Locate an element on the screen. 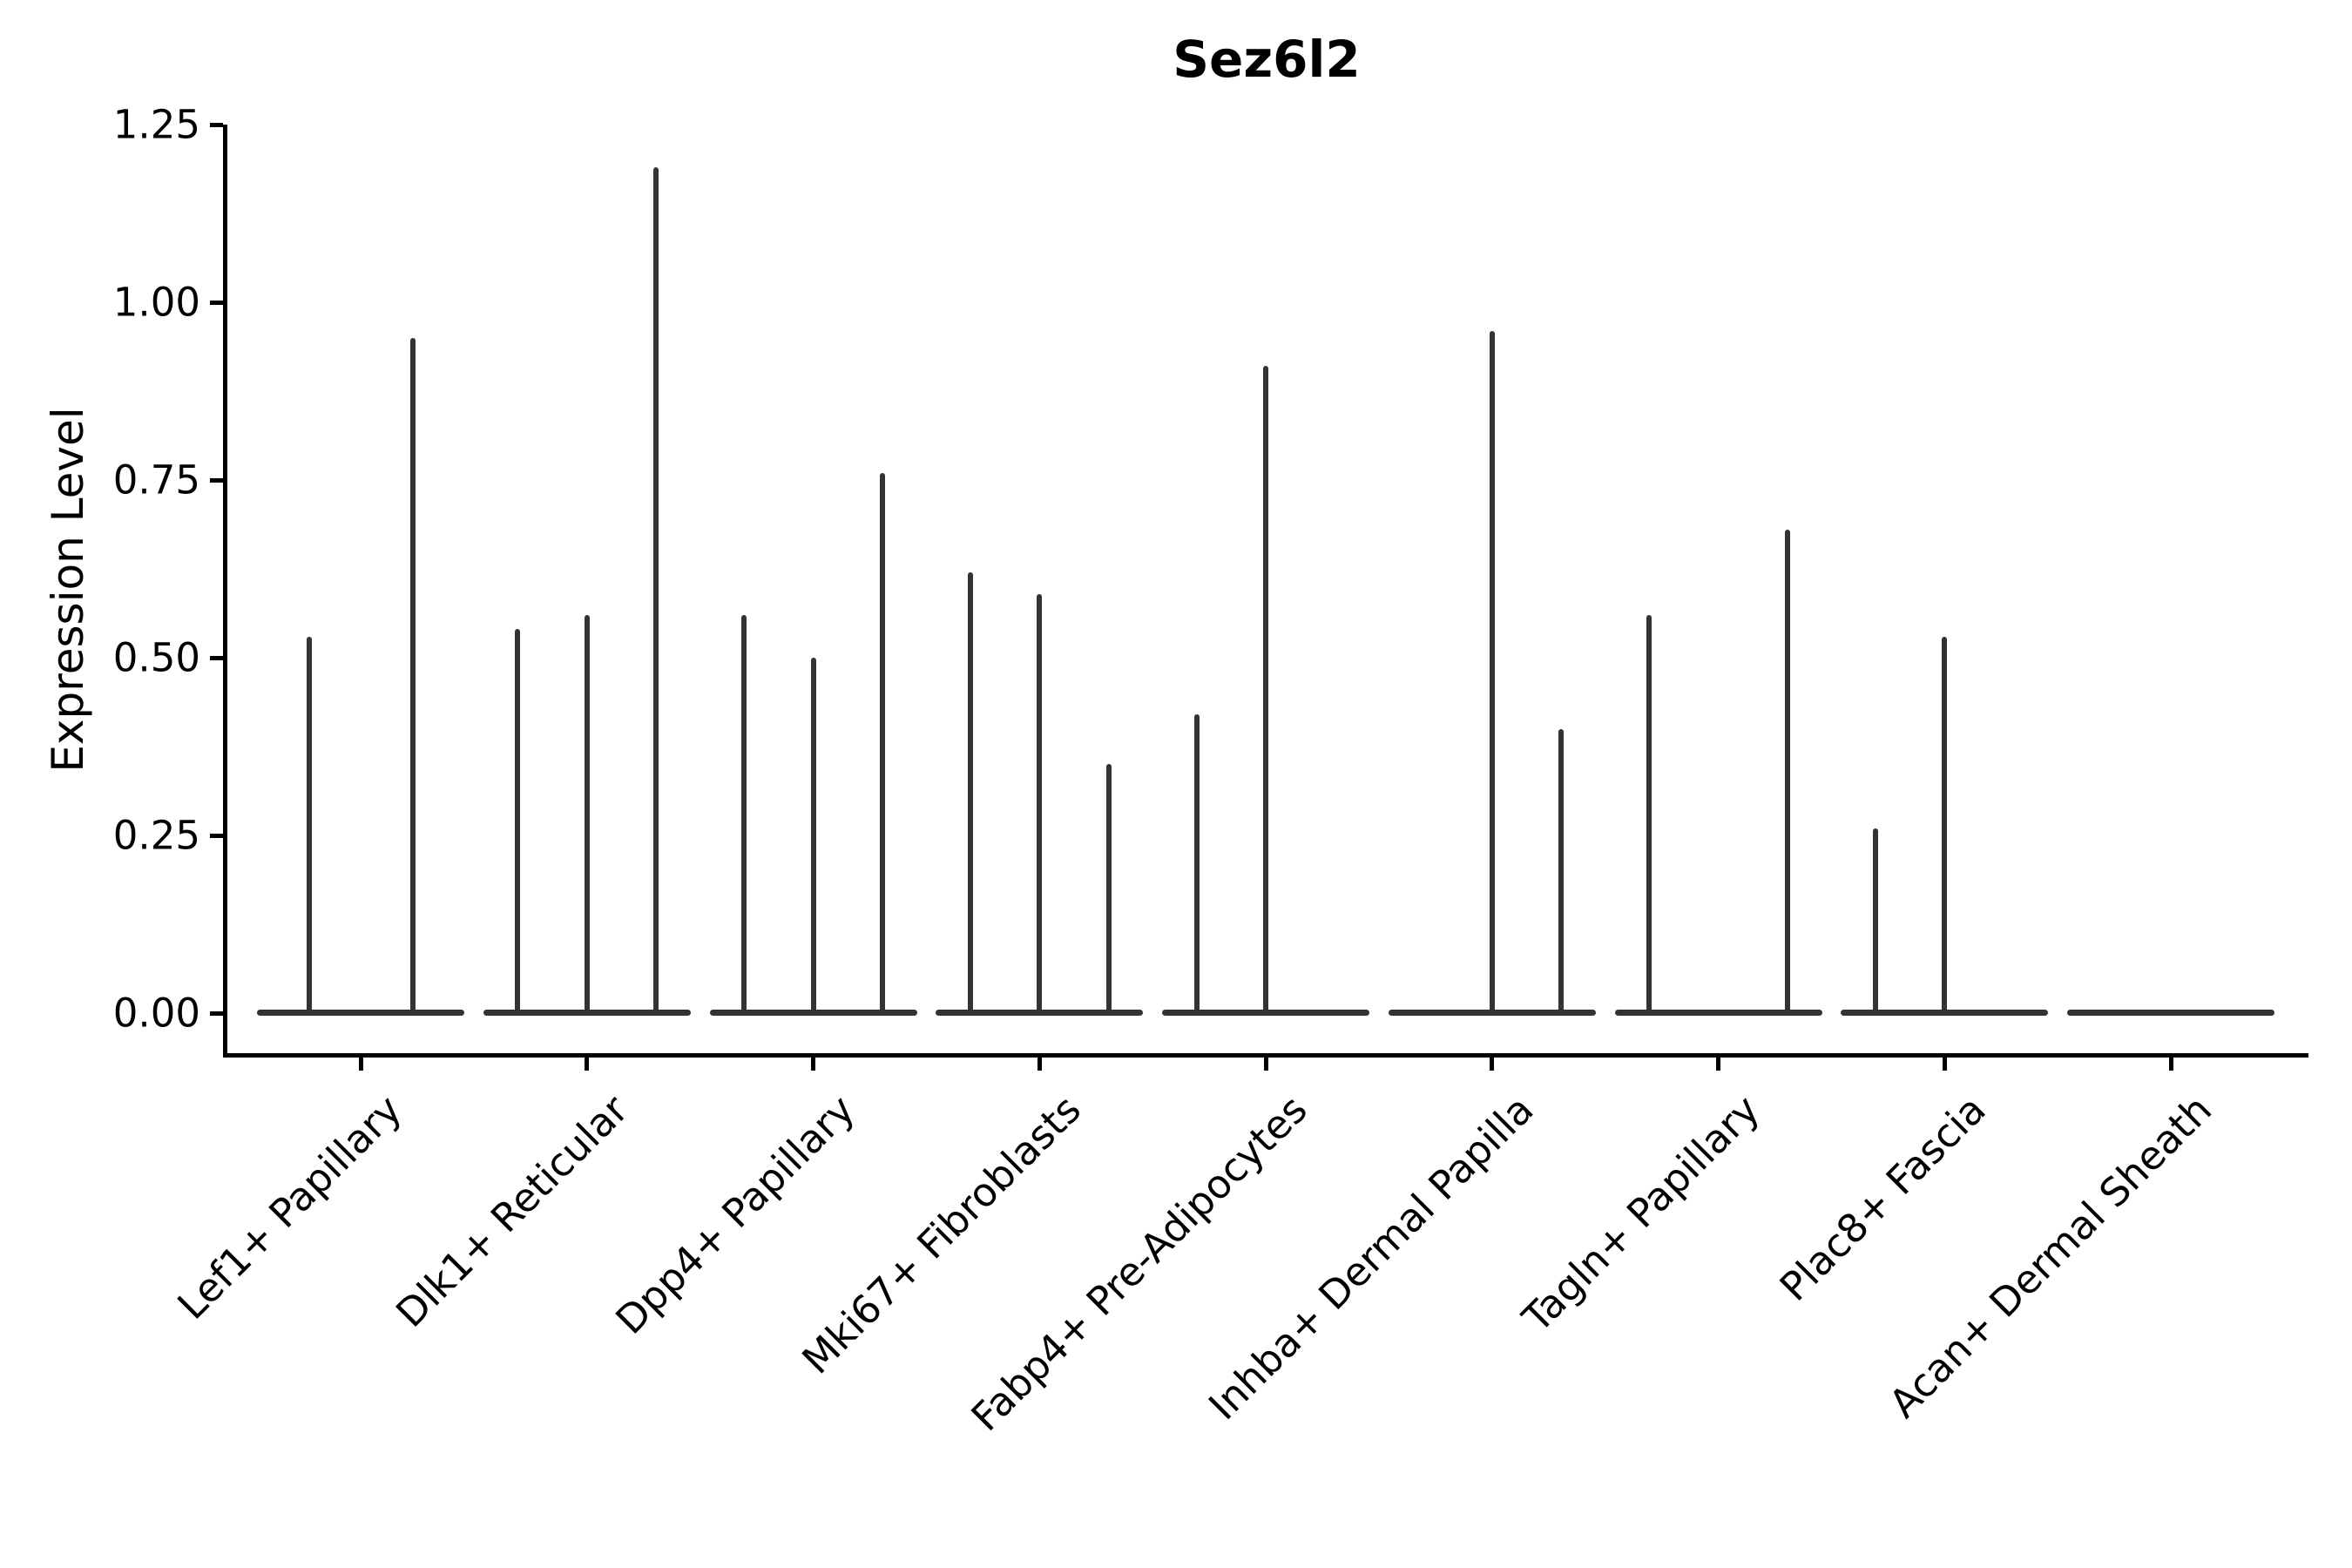  y-tick-label: 0.50 is located at coordinates (156, 657).